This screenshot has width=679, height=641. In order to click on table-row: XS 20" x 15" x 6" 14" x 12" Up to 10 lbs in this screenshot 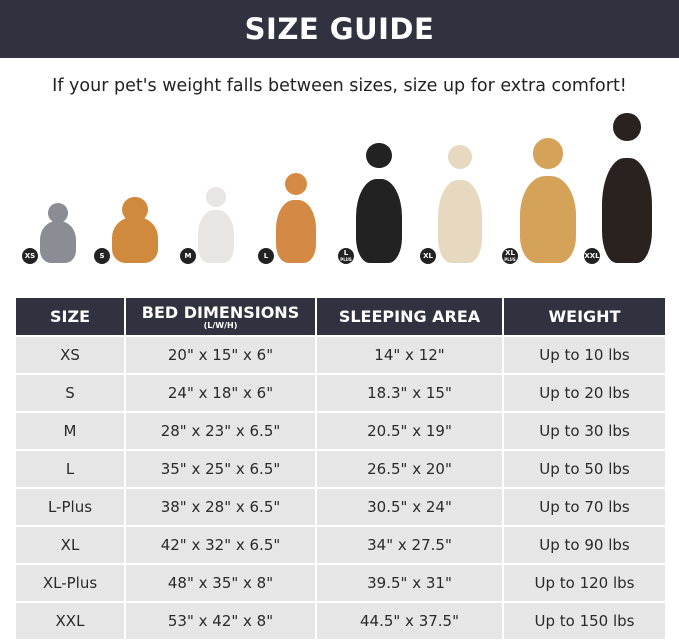, I will do `click(340, 355)`.